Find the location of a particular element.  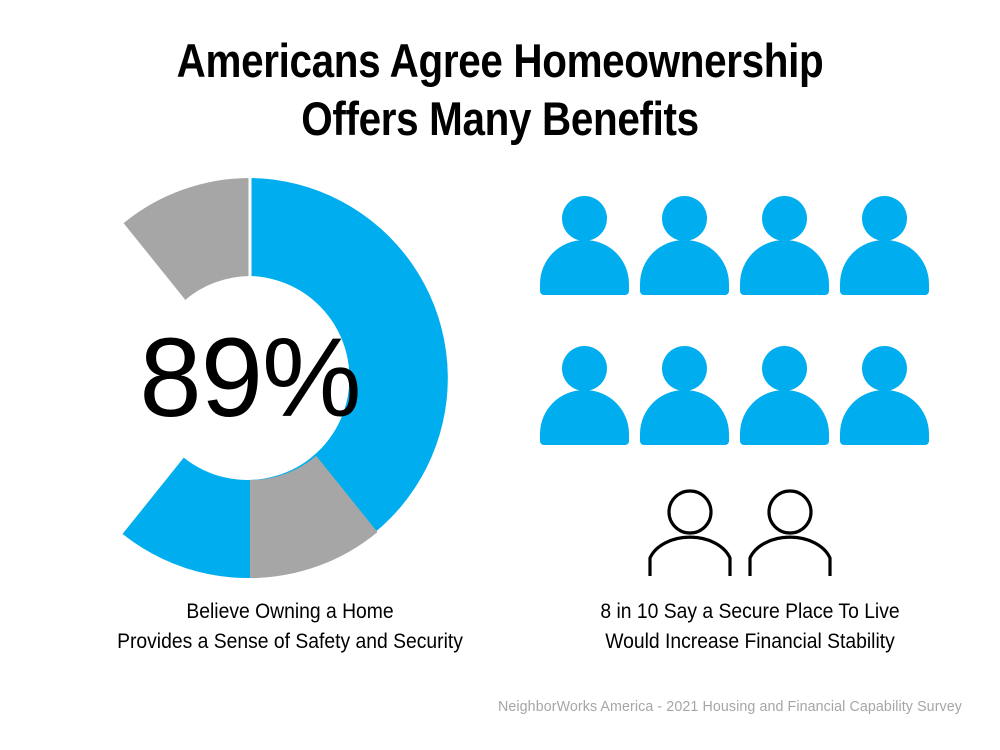

pictogram-caption-line-1: 8 in 10 Say a Secure Place To Live is located at coordinates (750, 611).